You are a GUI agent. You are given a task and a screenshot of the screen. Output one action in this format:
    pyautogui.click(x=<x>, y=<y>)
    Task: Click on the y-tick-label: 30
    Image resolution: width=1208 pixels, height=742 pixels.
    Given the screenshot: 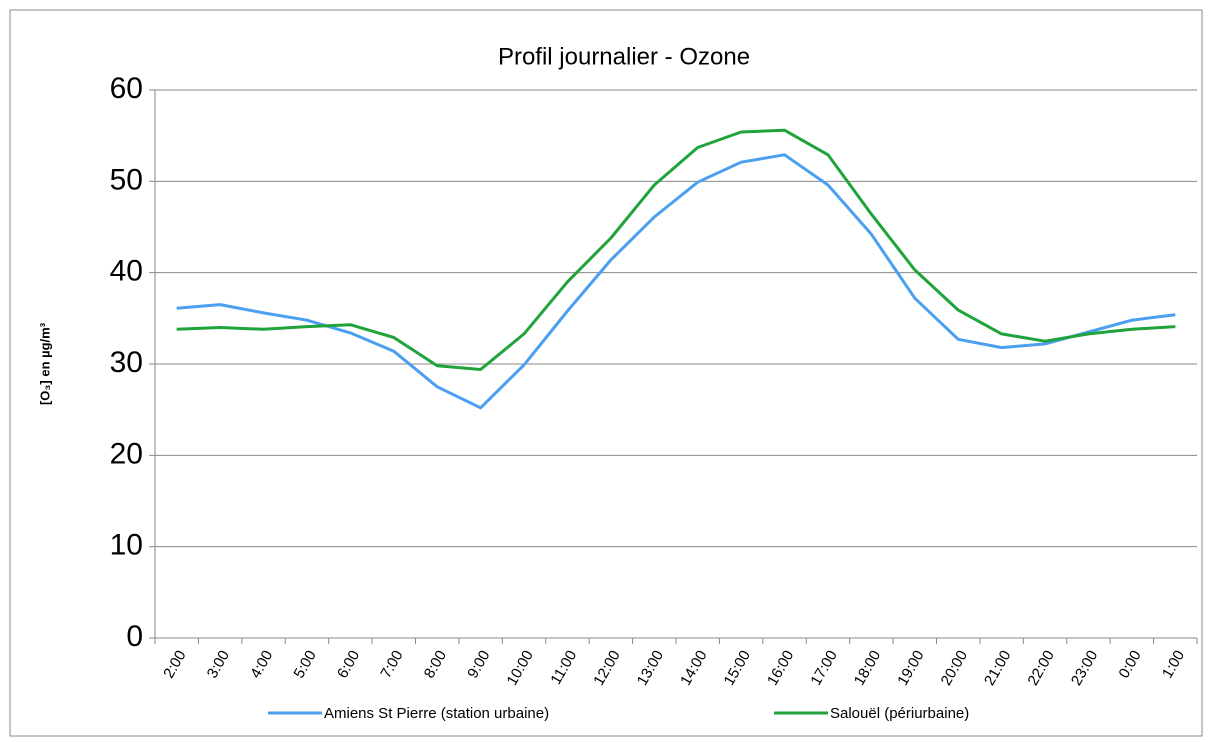 What is the action you would take?
    pyautogui.click(x=126, y=362)
    